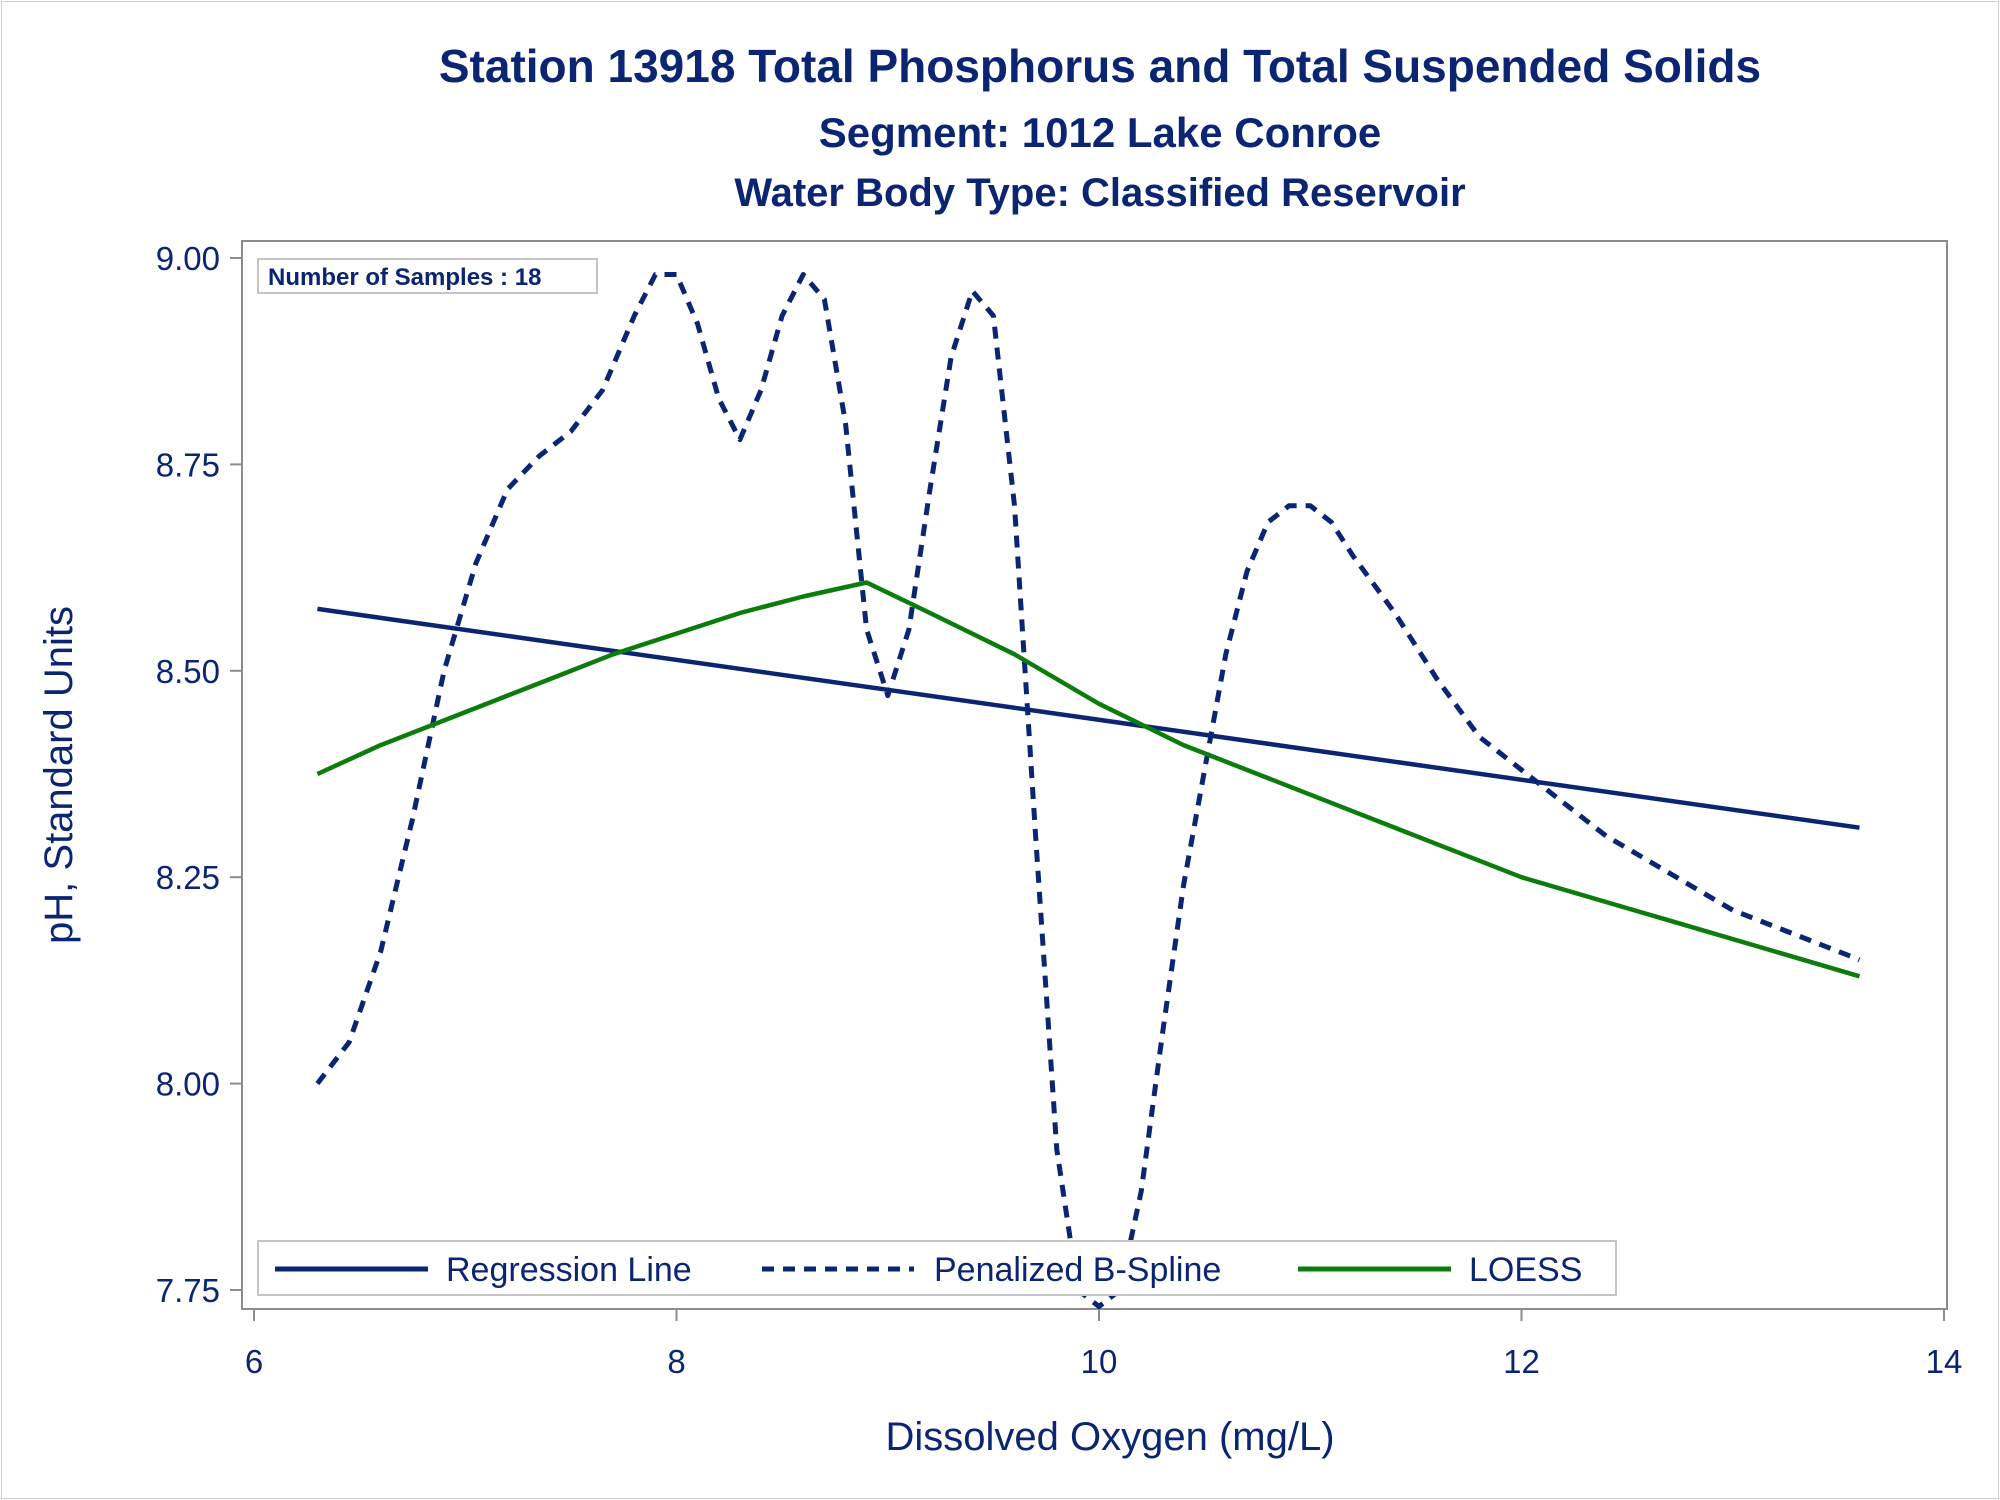 This screenshot has width=2000, height=1500. I want to click on y-tick-label: 7.75, so click(188, 1290).